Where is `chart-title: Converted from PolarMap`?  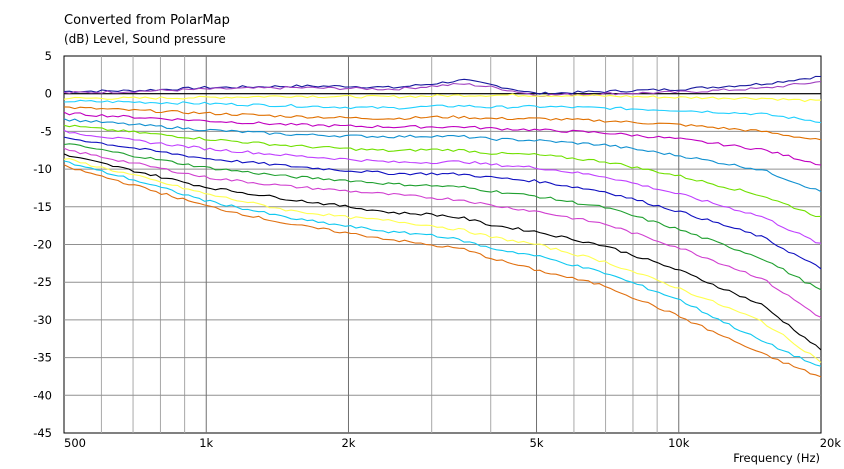 chart-title: Converted from PolarMap is located at coordinates (147, 20).